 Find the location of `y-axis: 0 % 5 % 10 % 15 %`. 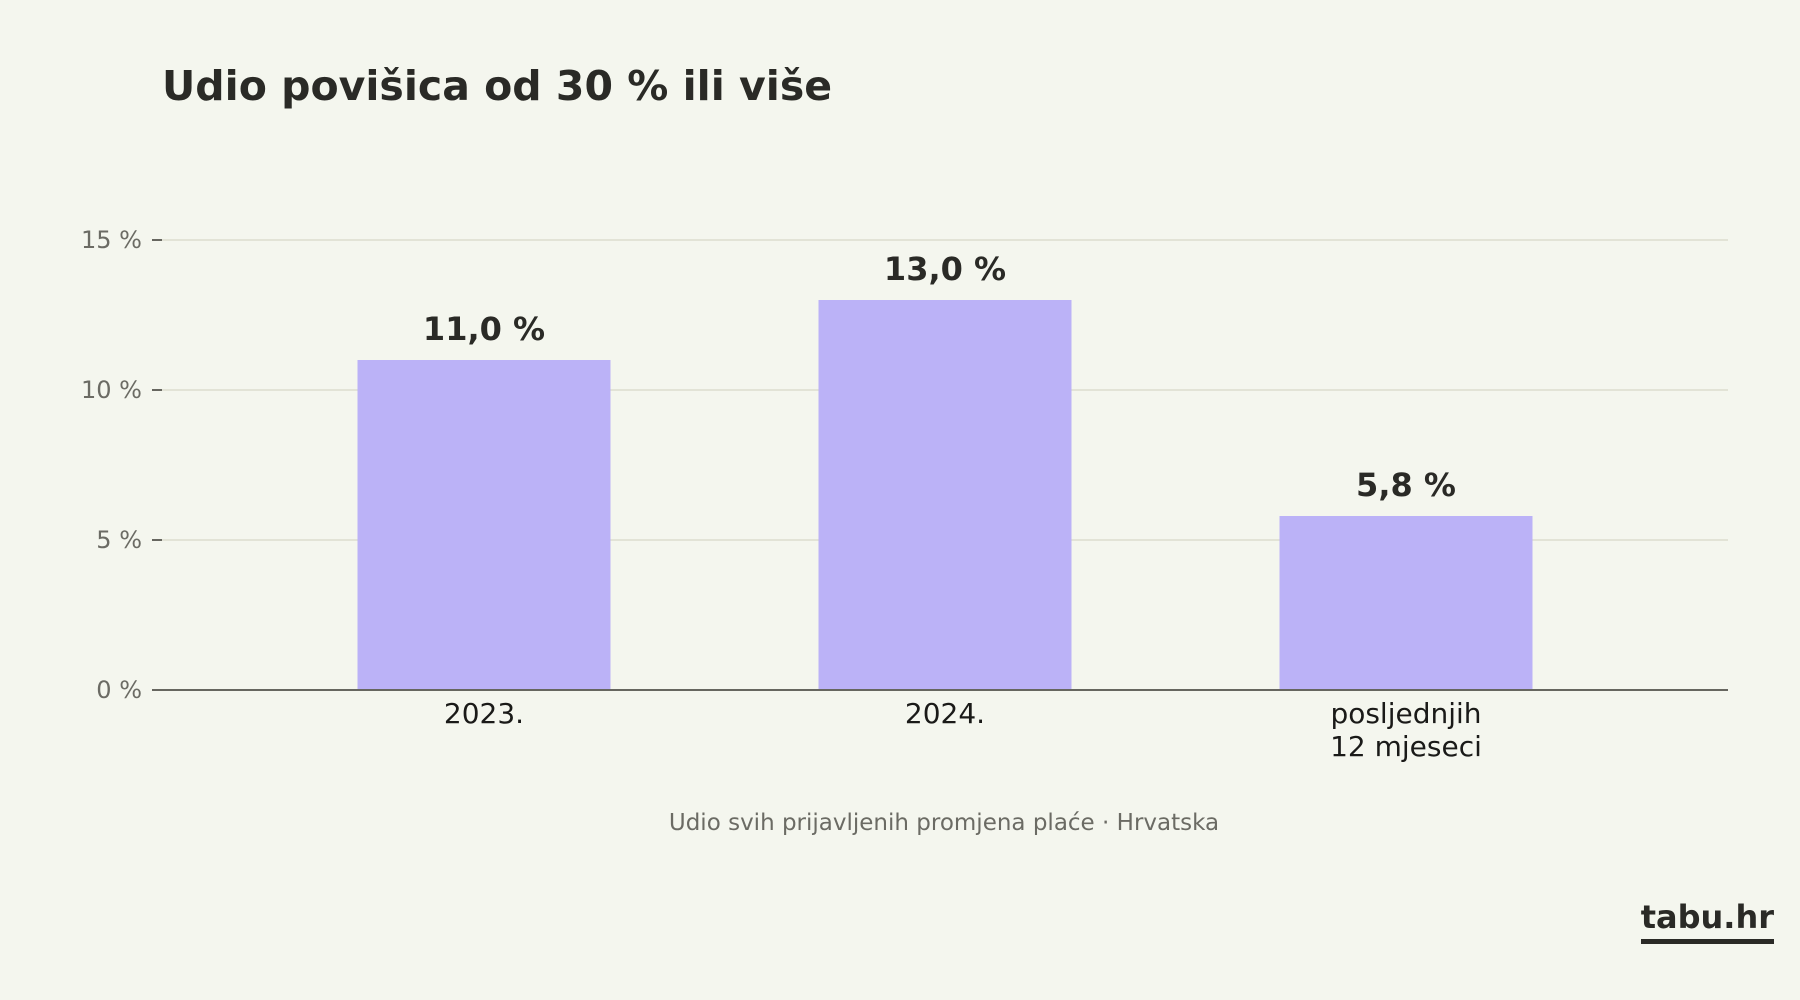

y-axis: 0 % 5 % 10 % 15 % is located at coordinates (121, 465).